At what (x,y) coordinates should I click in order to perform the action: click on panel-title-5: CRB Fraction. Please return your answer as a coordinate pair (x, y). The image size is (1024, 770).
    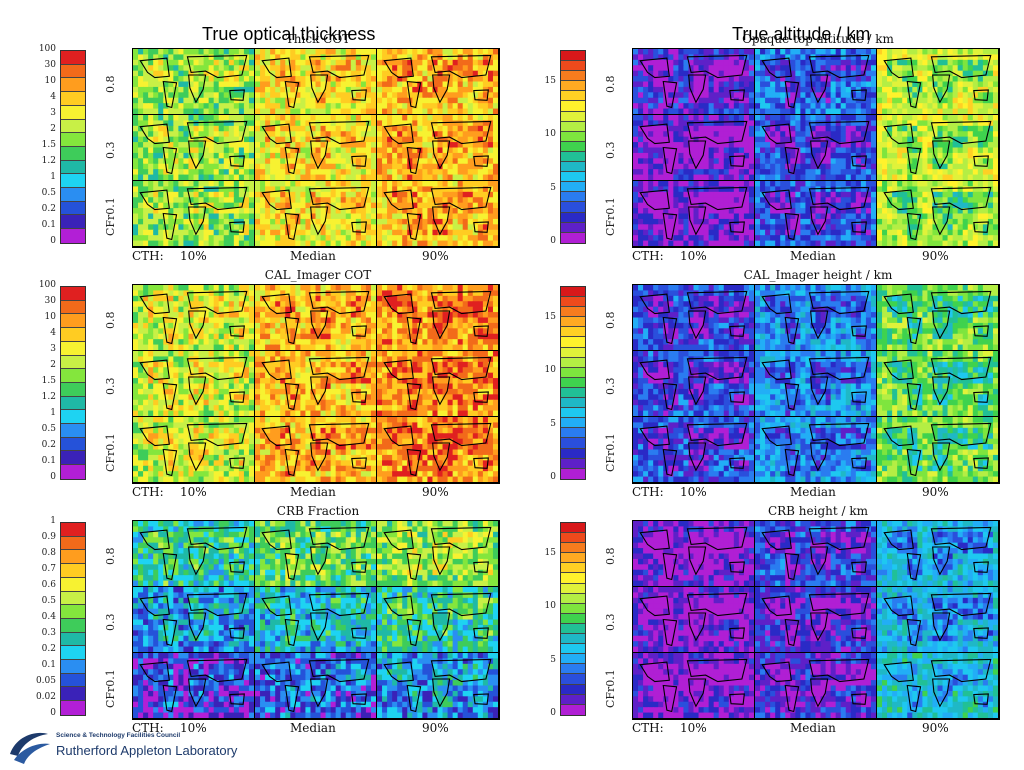
    Looking at the image, I should click on (318, 511).